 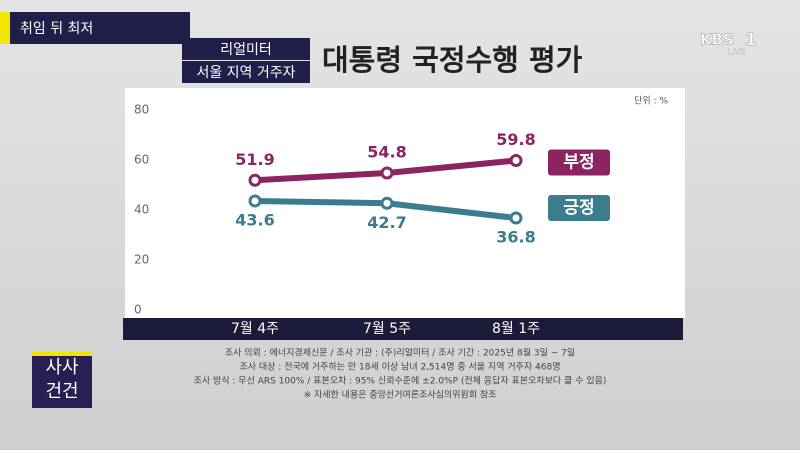 I want to click on unit-label: 단위 : %, so click(x=651, y=101).